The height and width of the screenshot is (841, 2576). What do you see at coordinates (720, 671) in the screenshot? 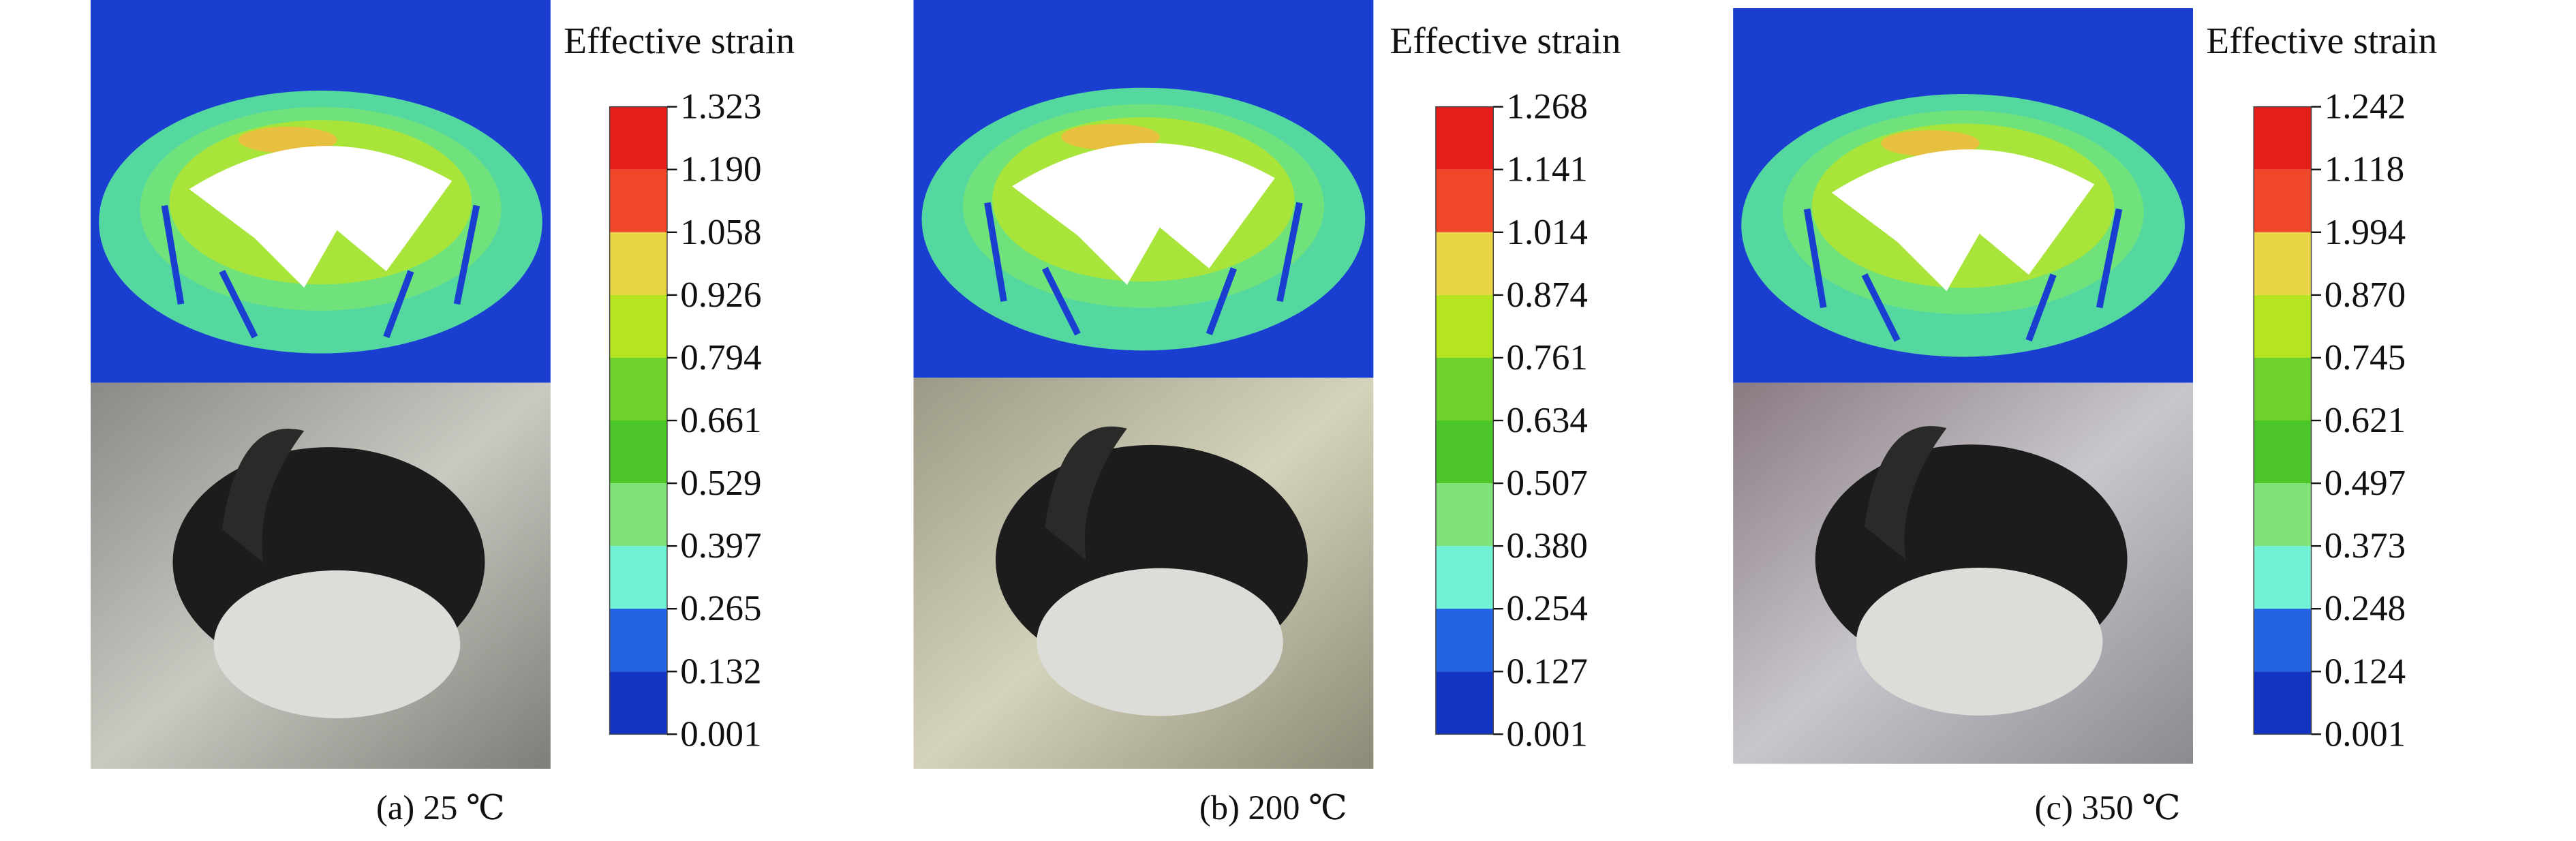
I see `colorbar-tick-label: 0.132` at bounding box center [720, 671].